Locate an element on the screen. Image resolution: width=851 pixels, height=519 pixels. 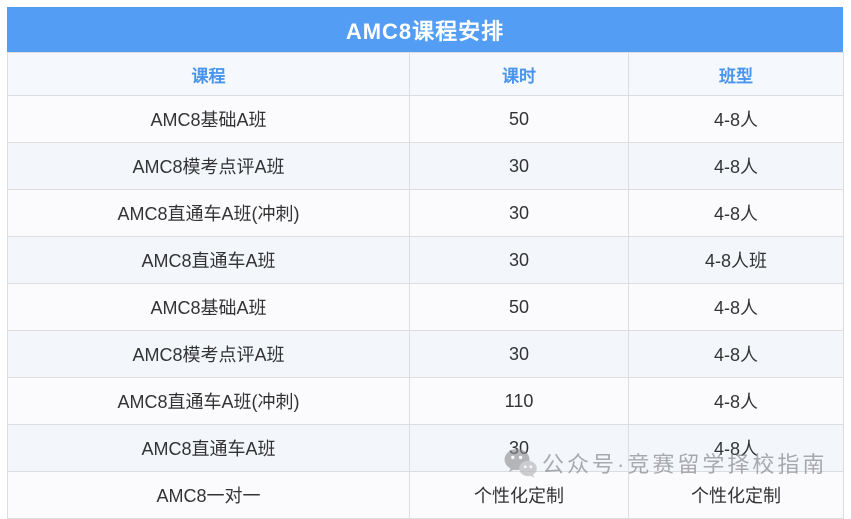
table-cell-r9-c1: AMC8一对一 is located at coordinates (208, 495).